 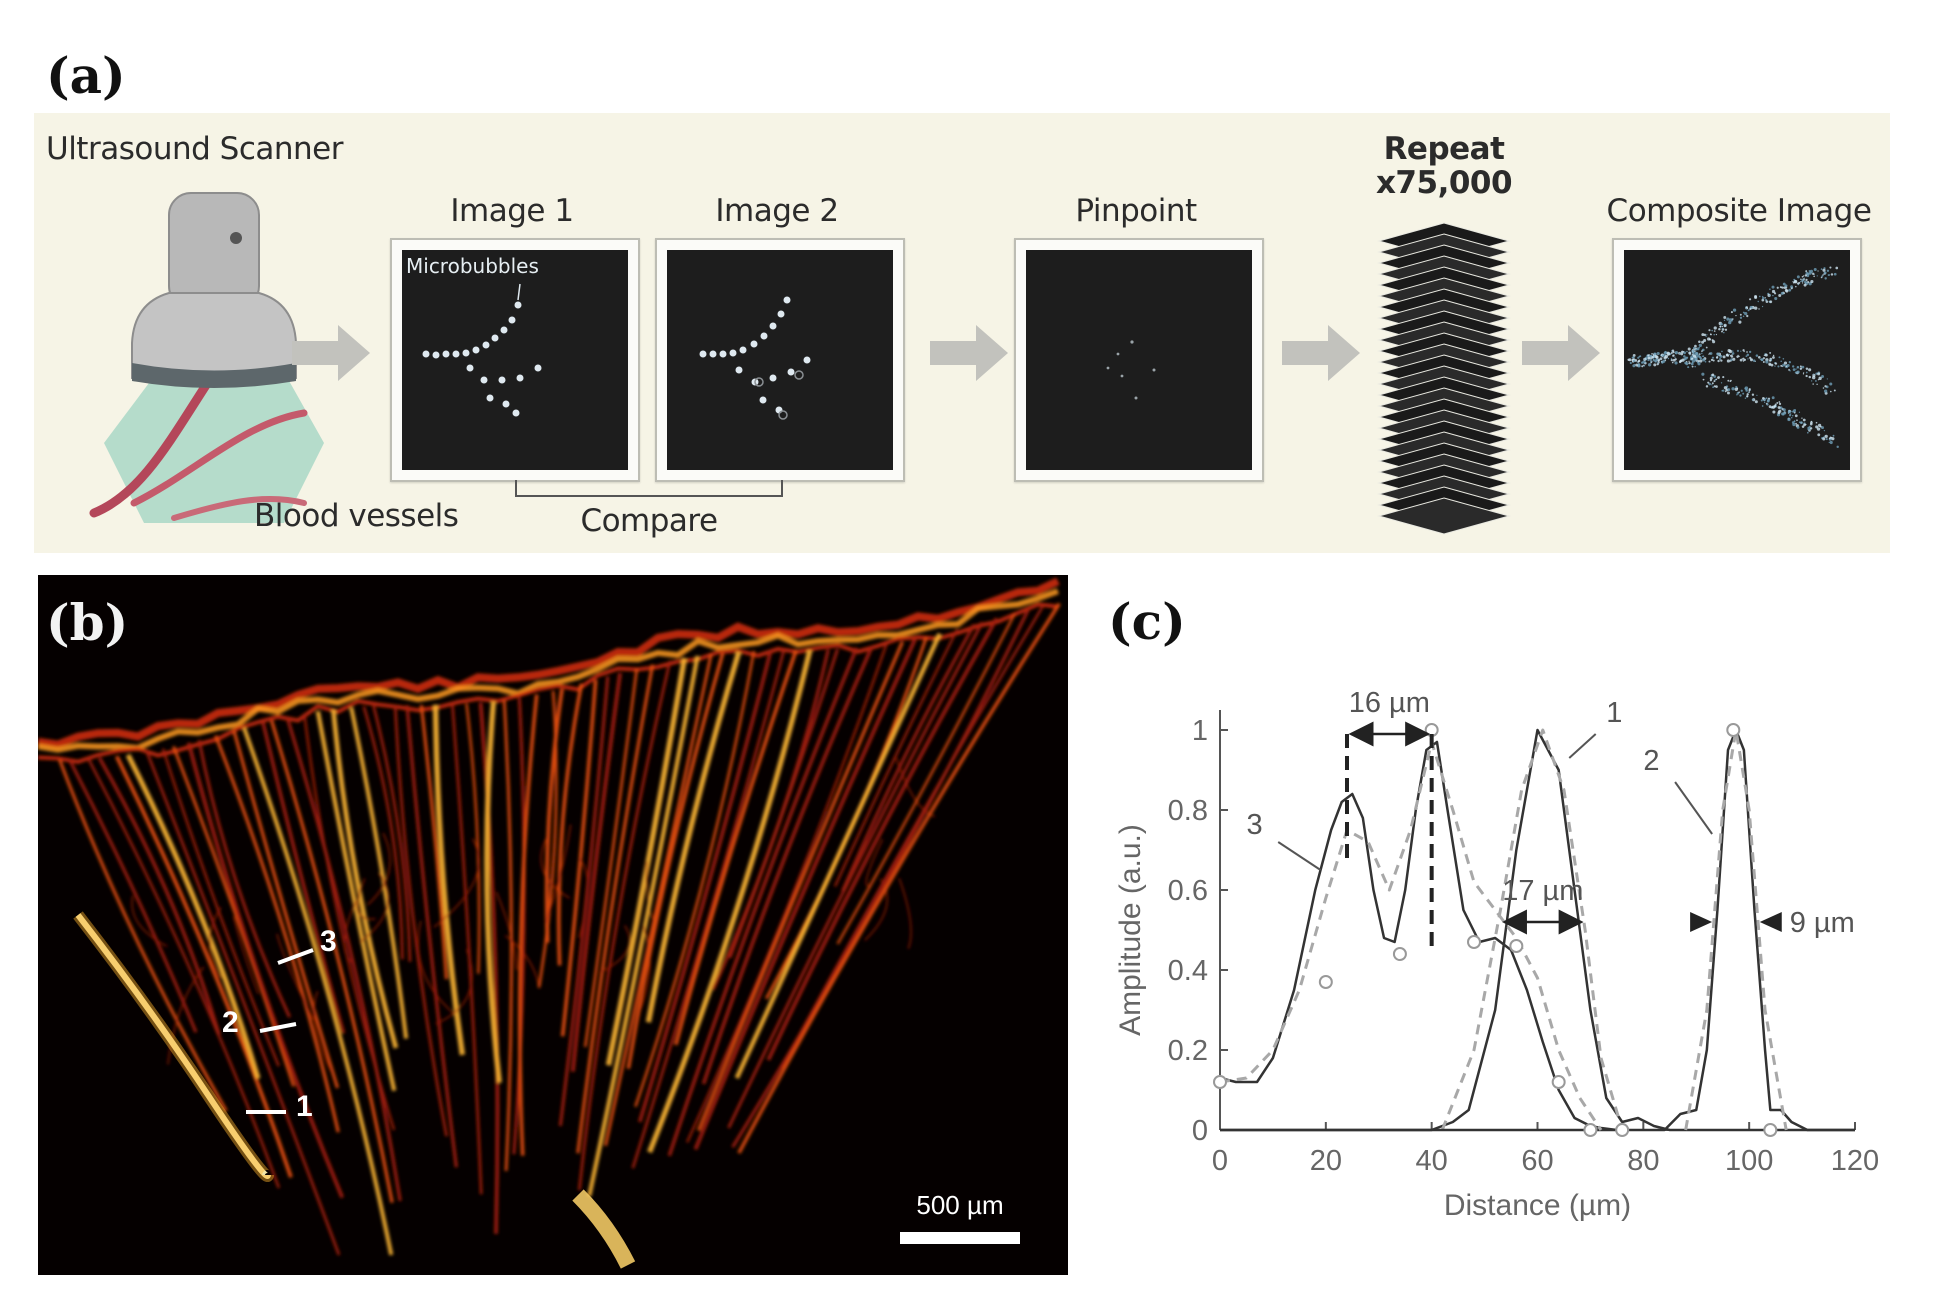 What do you see at coordinates (1321, 353) in the screenshot?
I see `arrow-right-icon` at bounding box center [1321, 353].